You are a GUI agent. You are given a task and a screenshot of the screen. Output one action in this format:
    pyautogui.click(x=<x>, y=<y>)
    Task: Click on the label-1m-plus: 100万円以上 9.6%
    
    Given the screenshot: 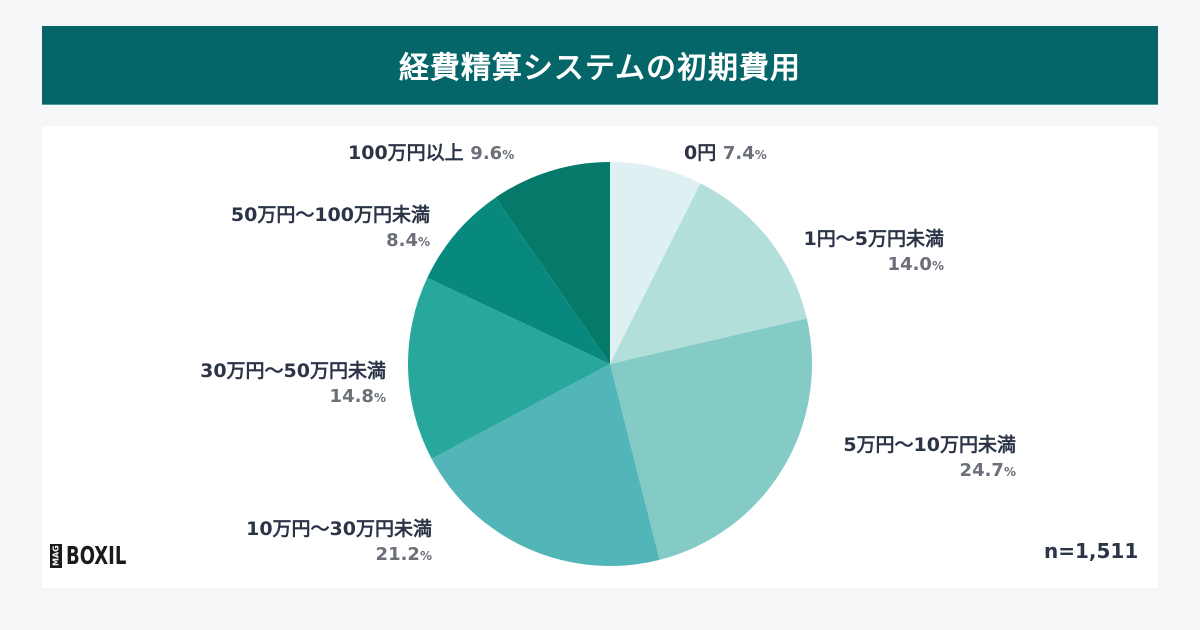 What is the action you would take?
    pyautogui.click(x=431, y=153)
    